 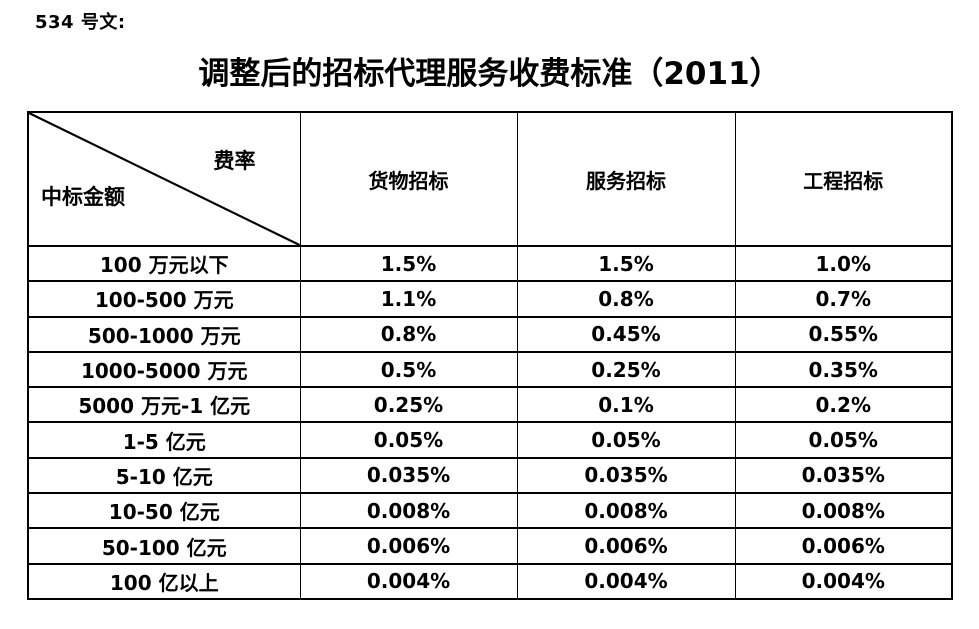 I want to click on goods-rate-cell: 0.05%, so click(x=408, y=440).